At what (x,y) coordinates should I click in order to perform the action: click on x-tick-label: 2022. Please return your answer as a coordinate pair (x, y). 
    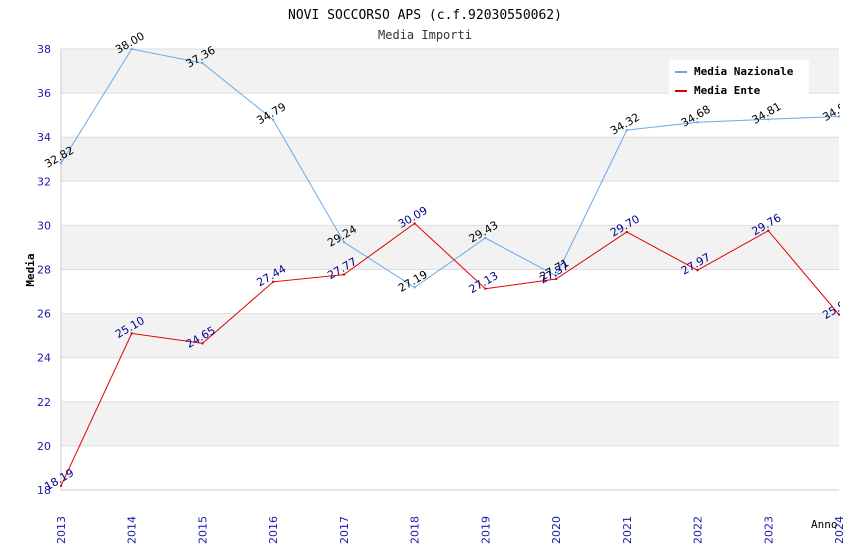
    Looking at the image, I should click on (698, 530).